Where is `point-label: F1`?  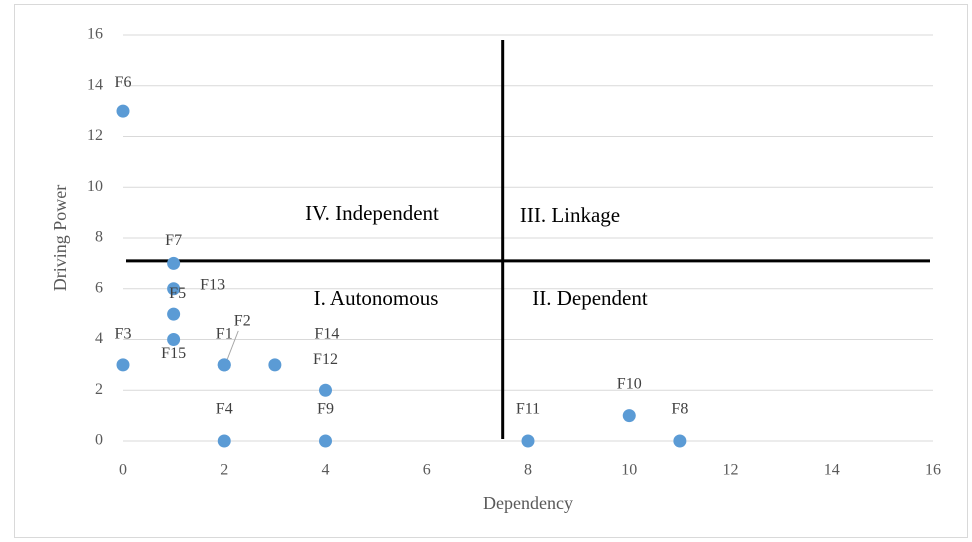
point-label: F1 is located at coordinates (224, 334).